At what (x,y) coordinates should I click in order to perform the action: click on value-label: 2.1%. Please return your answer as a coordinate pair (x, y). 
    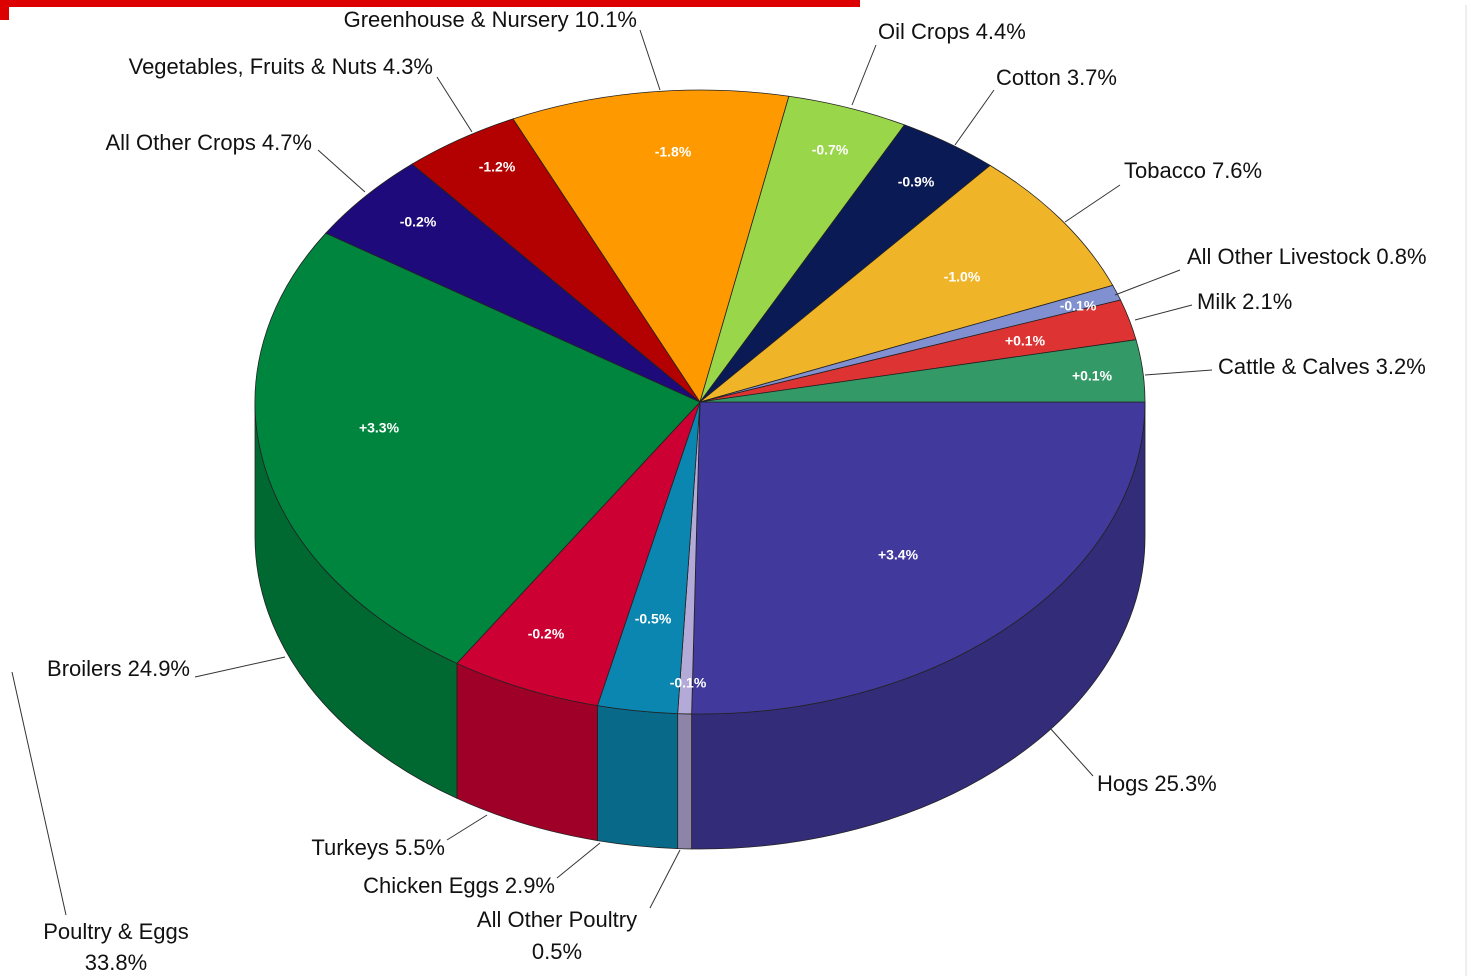
    Looking at the image, I should click on (1267, 301).